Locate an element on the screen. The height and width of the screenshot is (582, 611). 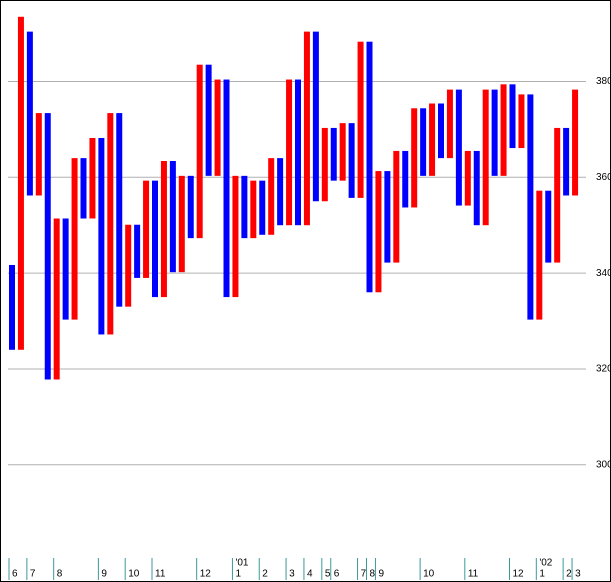
y-tick-label: 320 is located at coordinates (603, 369).